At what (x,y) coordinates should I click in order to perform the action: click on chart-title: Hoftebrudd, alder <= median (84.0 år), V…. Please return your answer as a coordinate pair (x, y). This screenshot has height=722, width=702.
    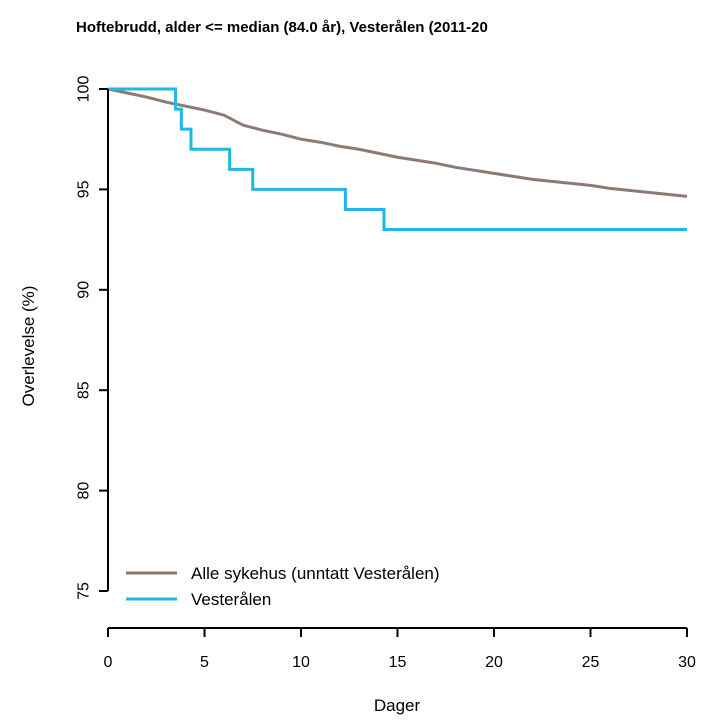
    Looking at the image, I should click on (282, 27).